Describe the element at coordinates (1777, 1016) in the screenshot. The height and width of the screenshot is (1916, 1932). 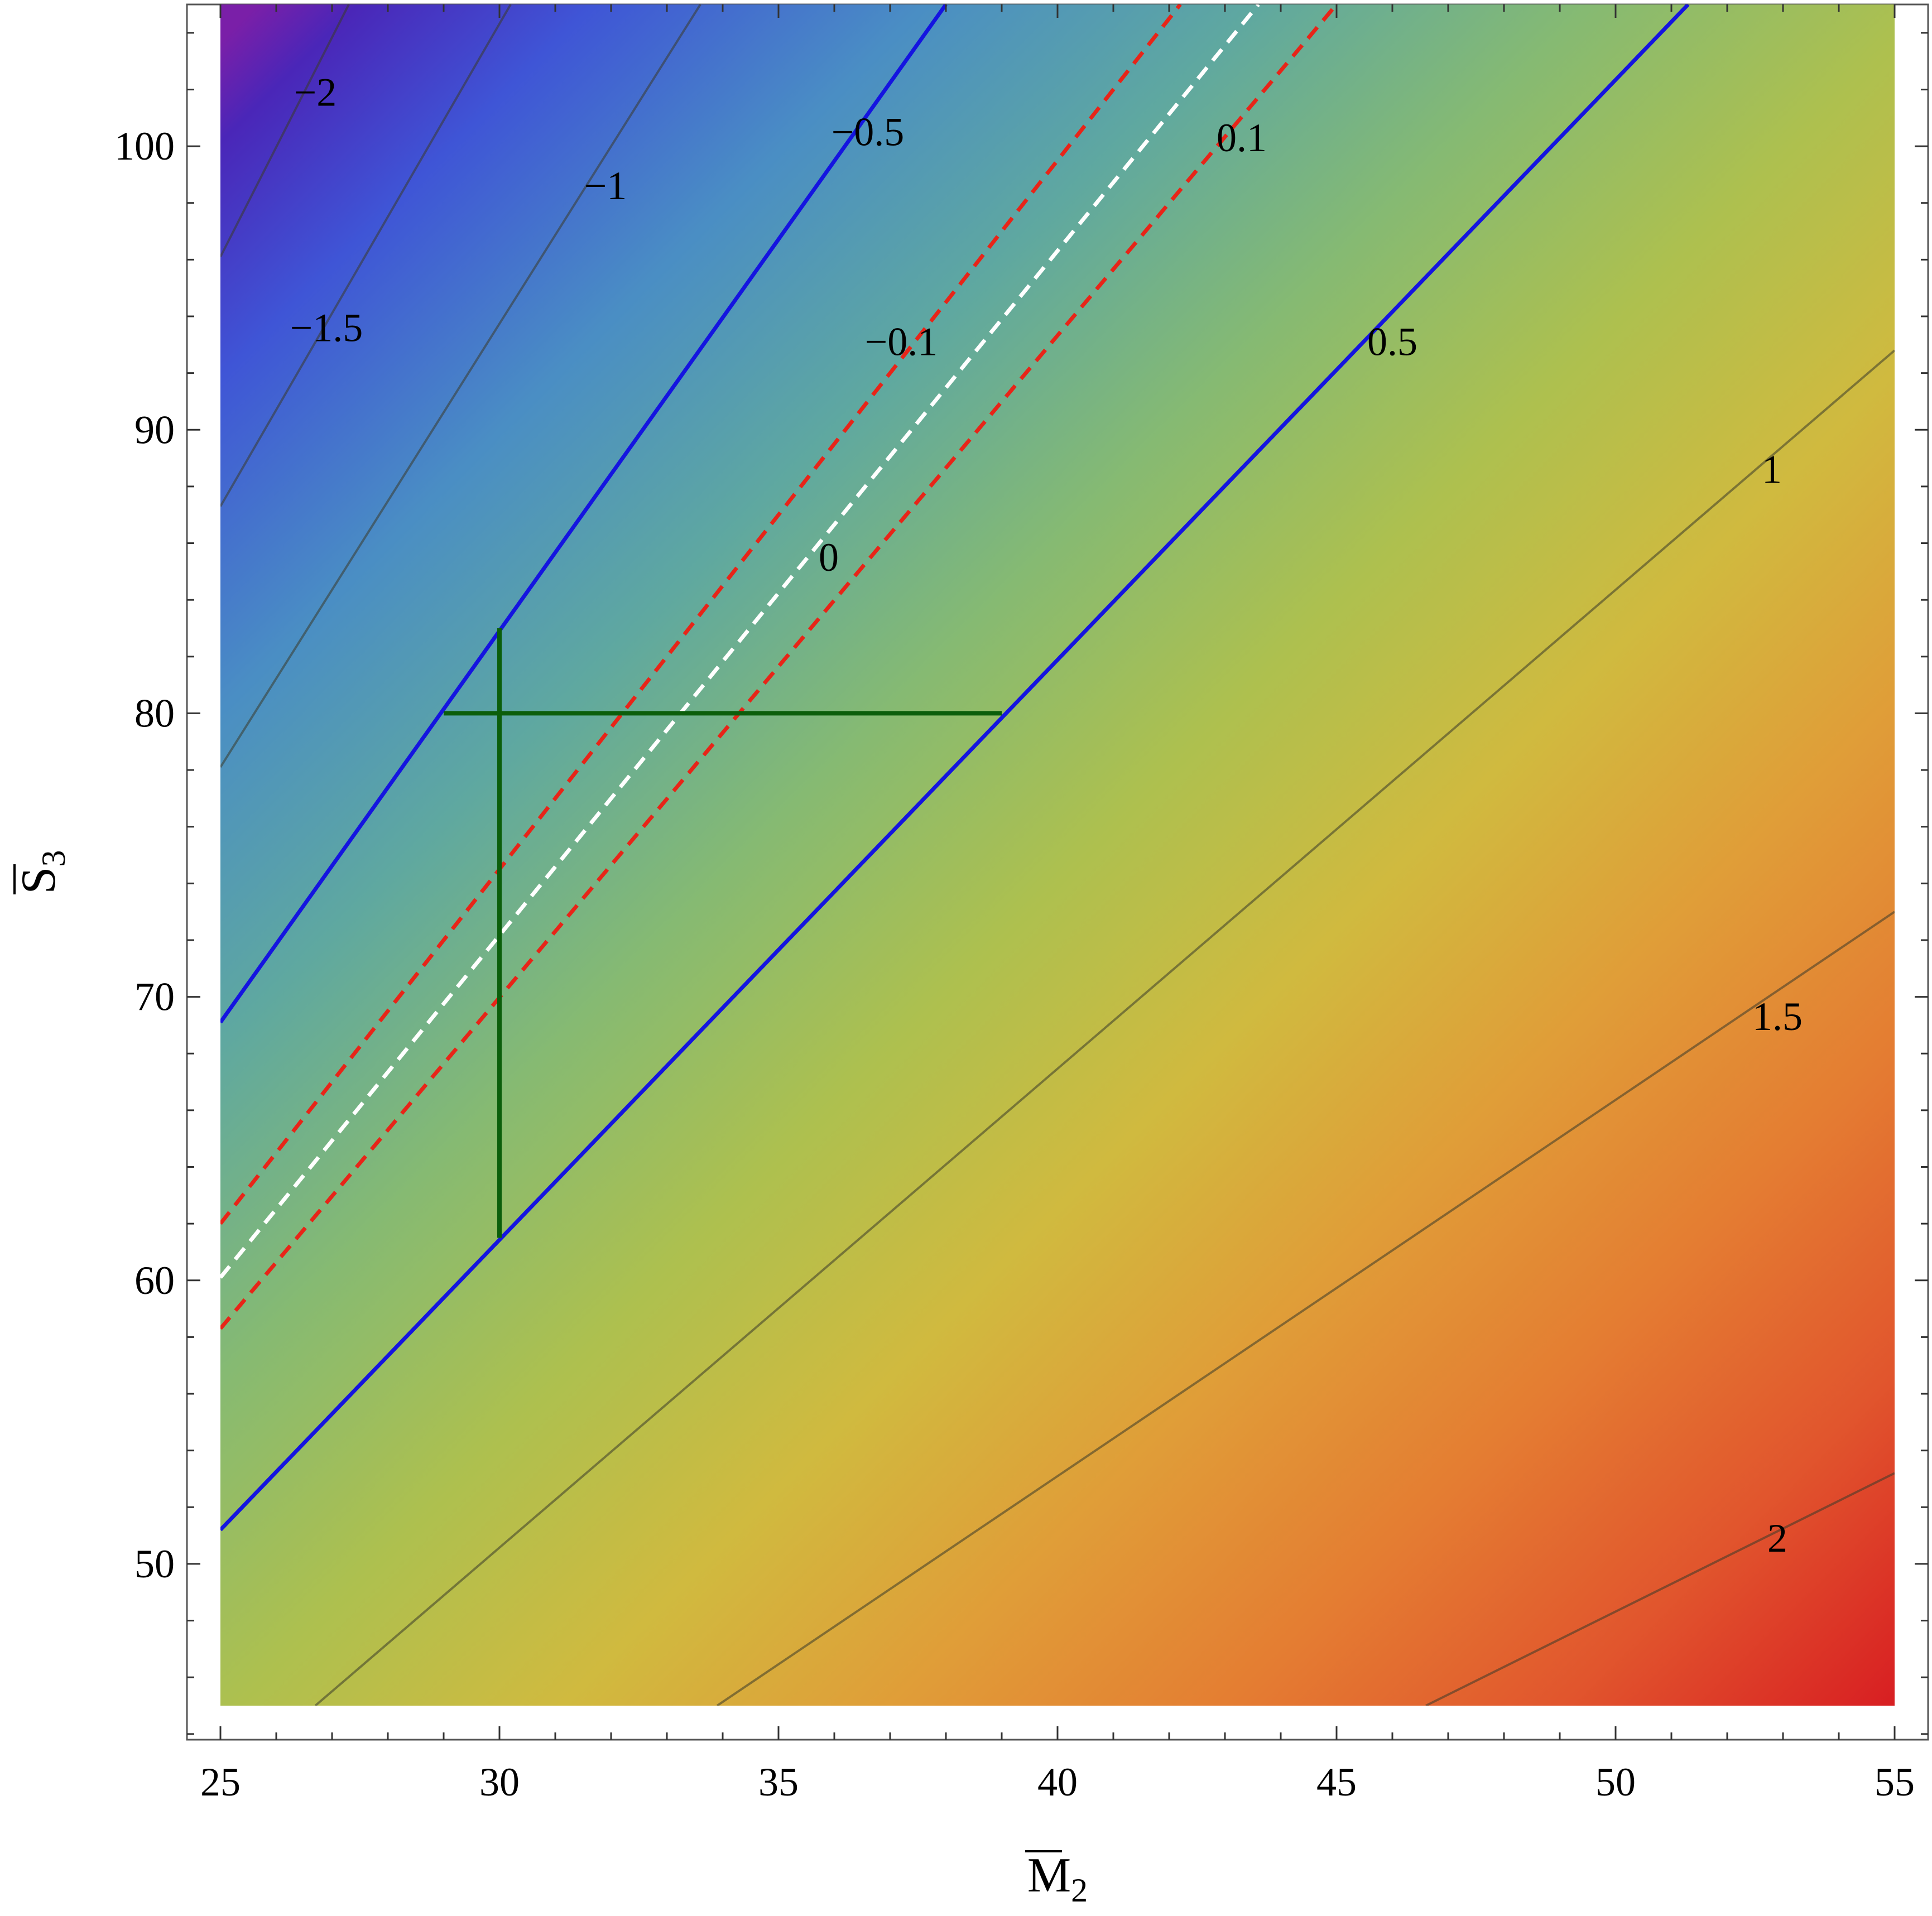
I see `contour-label: 1.5` at that location.